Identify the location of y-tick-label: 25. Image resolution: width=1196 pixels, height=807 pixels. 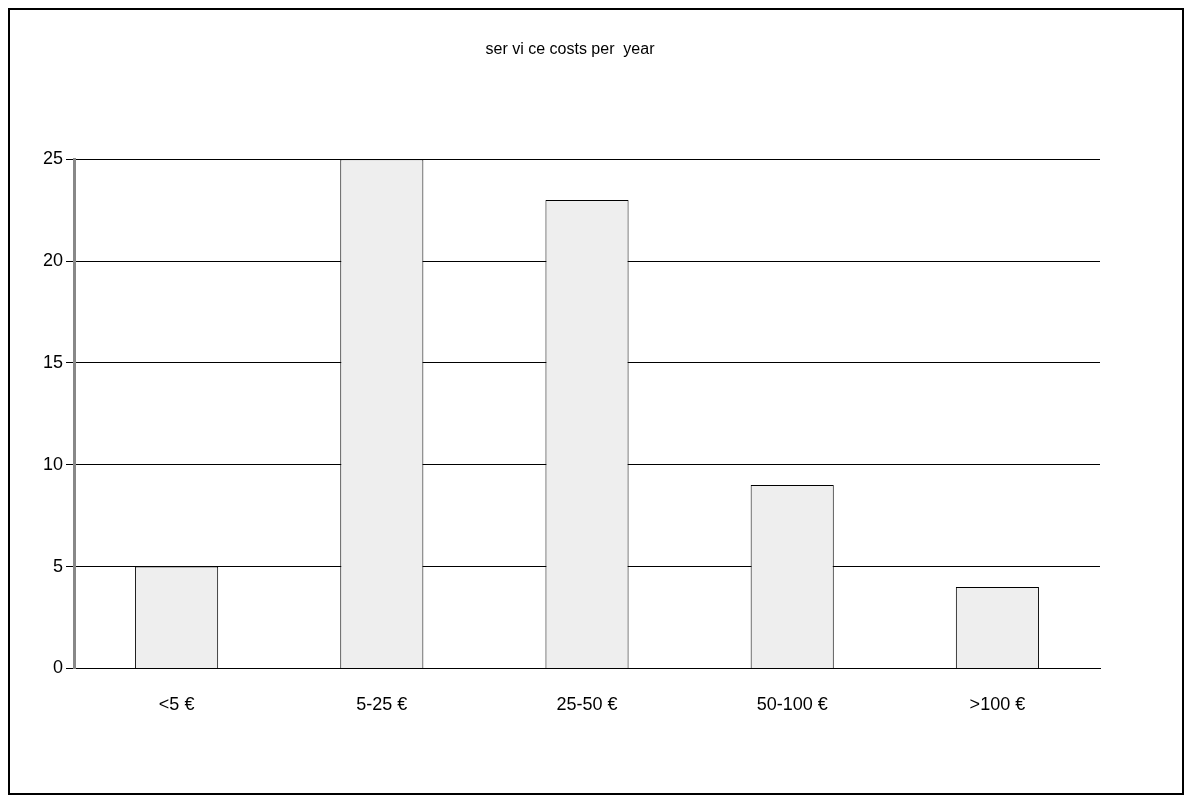
(53, 158).